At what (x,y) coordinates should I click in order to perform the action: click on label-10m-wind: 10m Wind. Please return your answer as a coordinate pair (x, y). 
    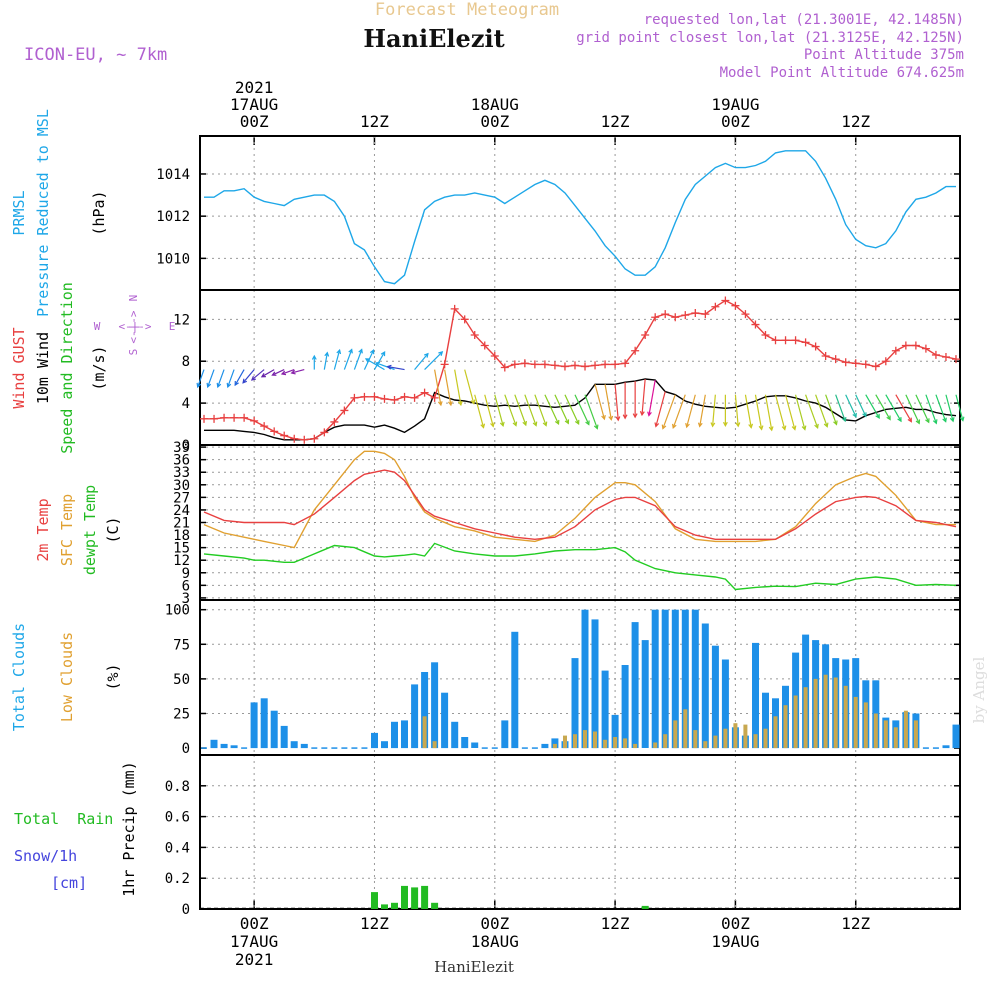
    Looking at the image, I should click on (43, 368).